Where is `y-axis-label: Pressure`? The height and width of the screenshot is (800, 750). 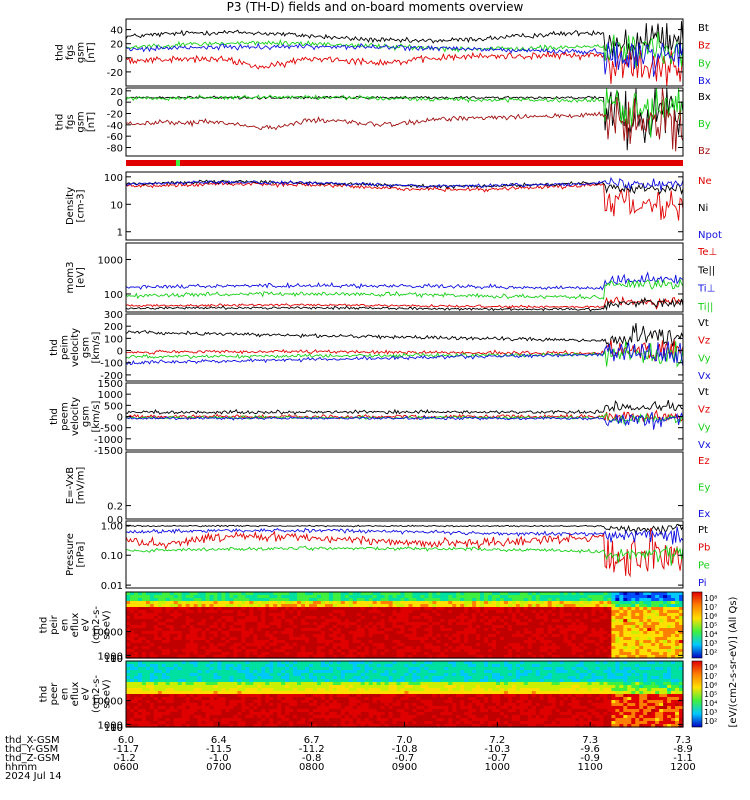 y-axis-label: Pressure is located at coordinates (70, 554).